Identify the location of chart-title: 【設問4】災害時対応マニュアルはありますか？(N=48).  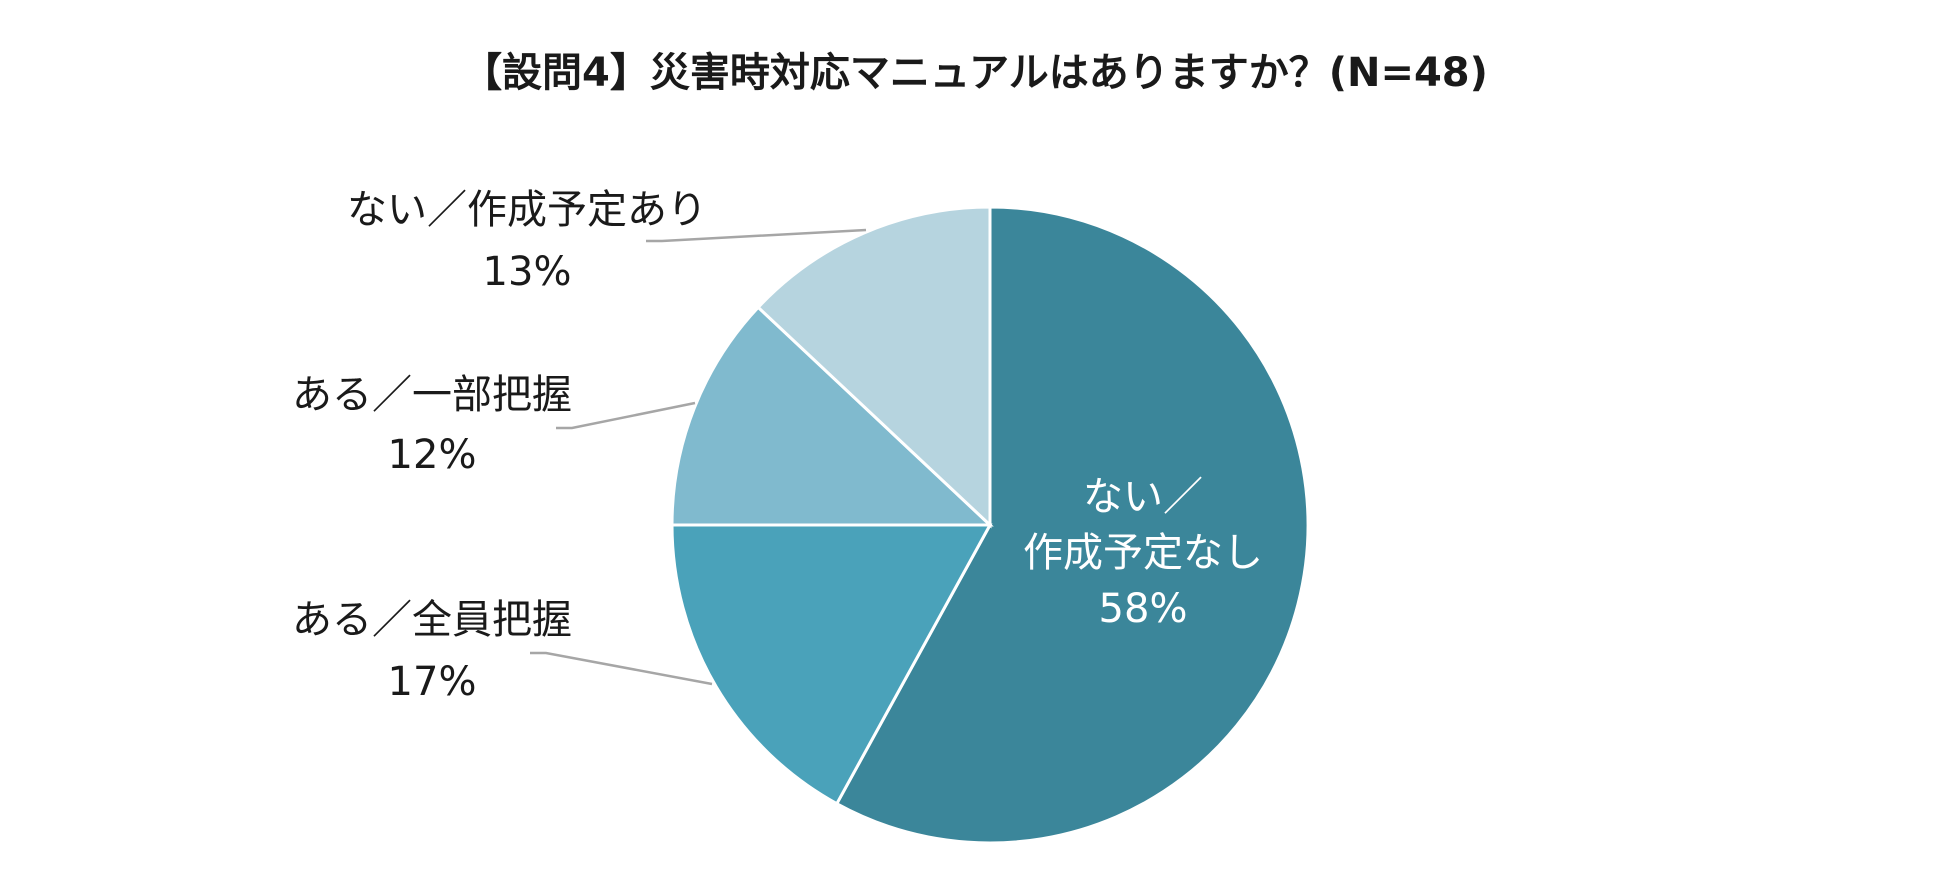
(975, 73).